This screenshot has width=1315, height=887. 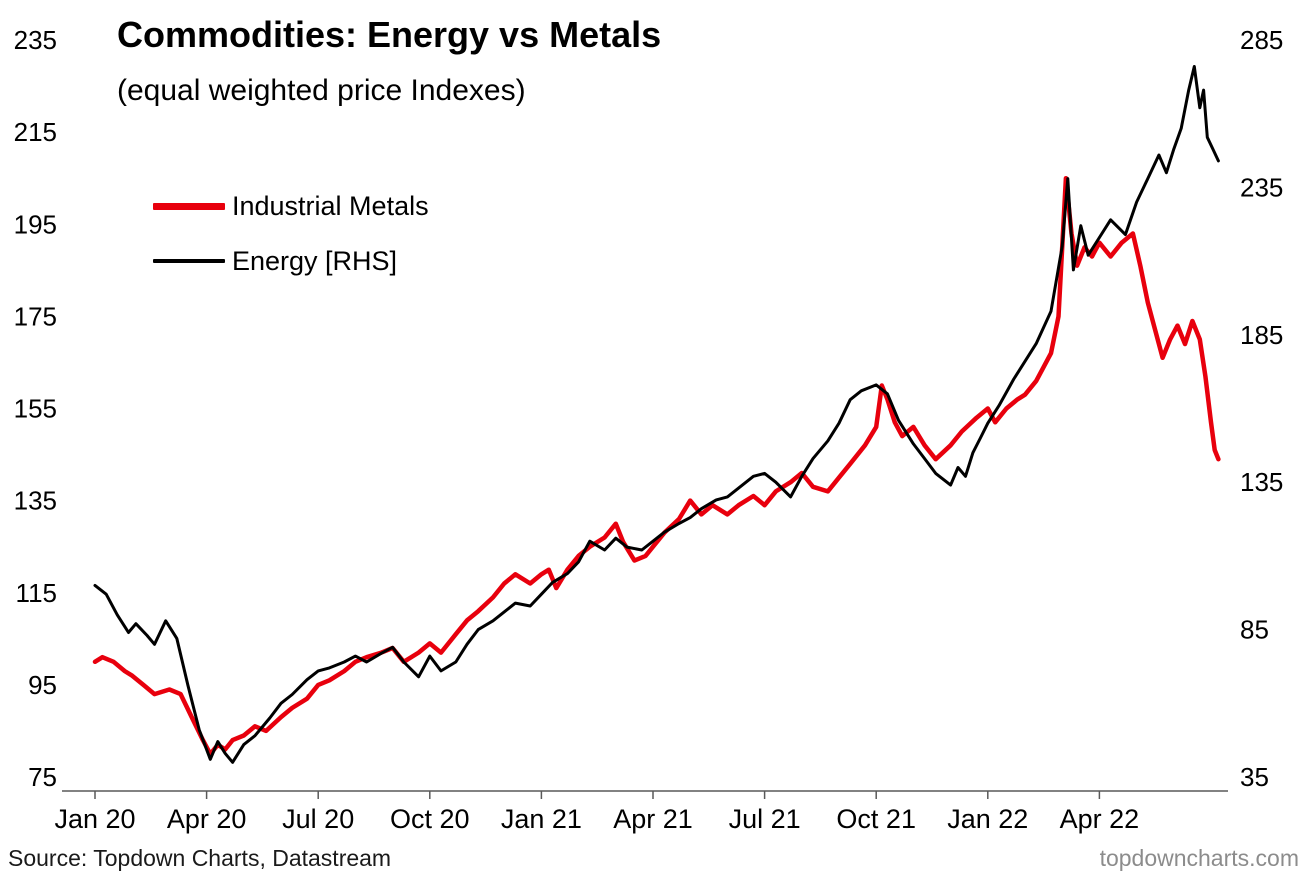 What do you see at coordinates (1254, 630) in the screenshot?
I see `right-axis-label: 85` at bounding box center [1254, 630].